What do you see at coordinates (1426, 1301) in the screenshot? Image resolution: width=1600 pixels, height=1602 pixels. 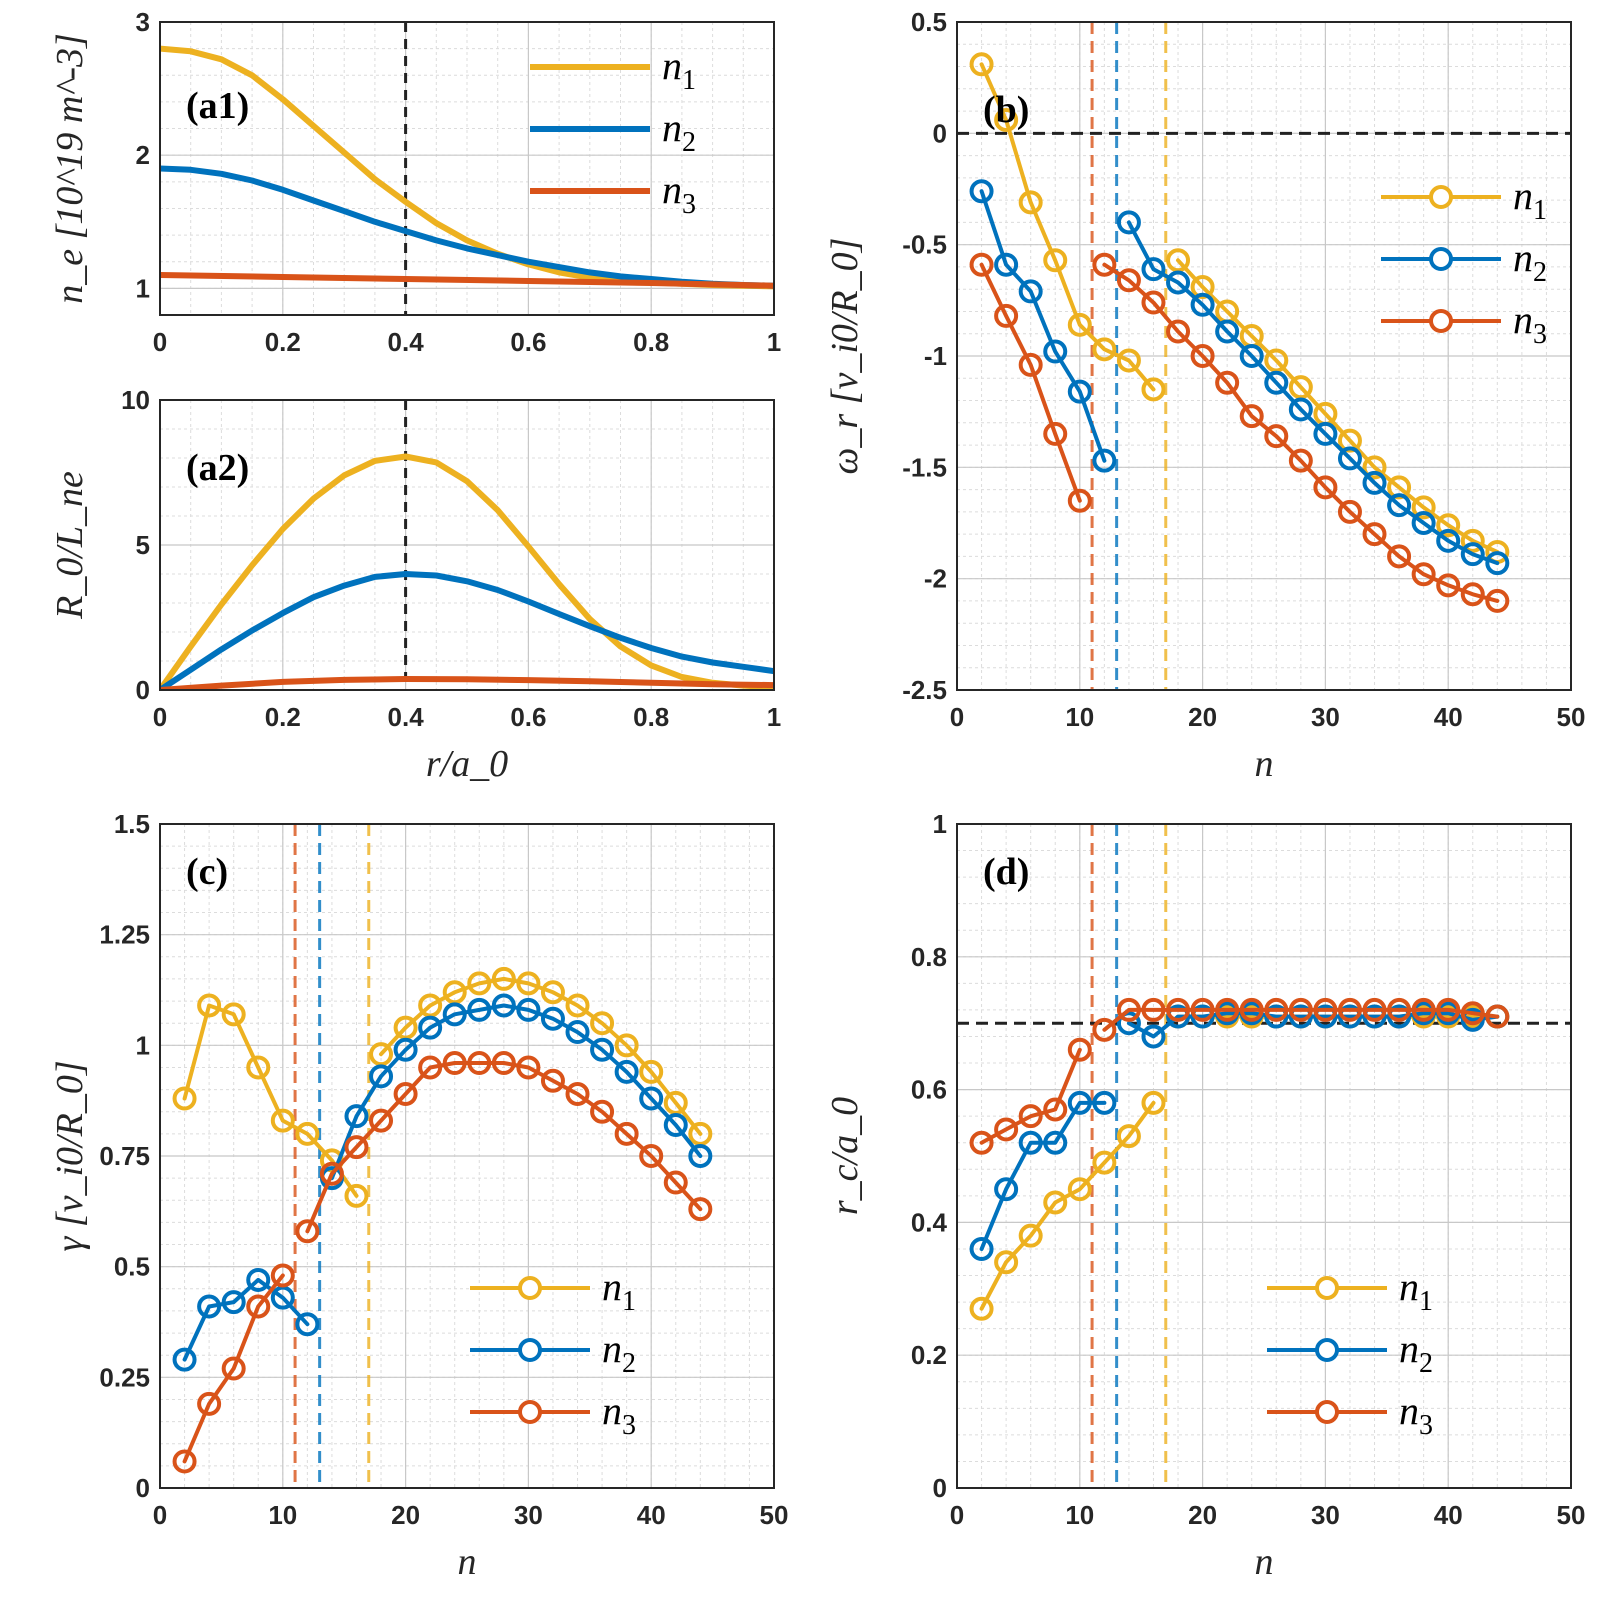 I see `legend-subscript: 1` at bounding box center [1426, 1301].